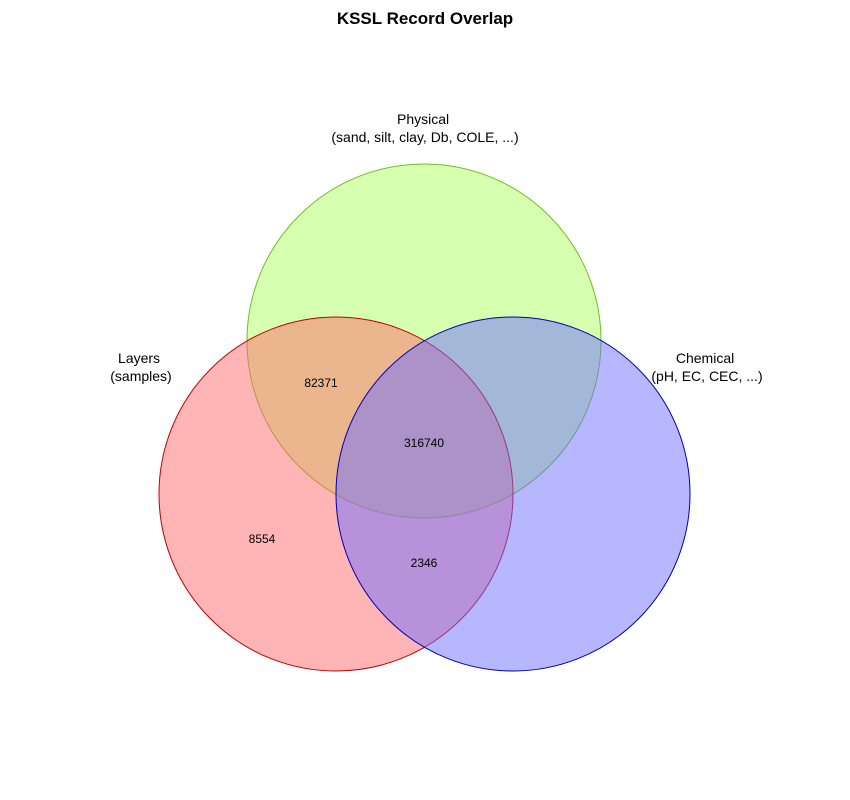 This screenshot has width=850, height=800. What do you see at coordinates (425, 18) in the screenshot?
I see `chart-title: KSSL Record Overlap` at bounding box center [425, 18].